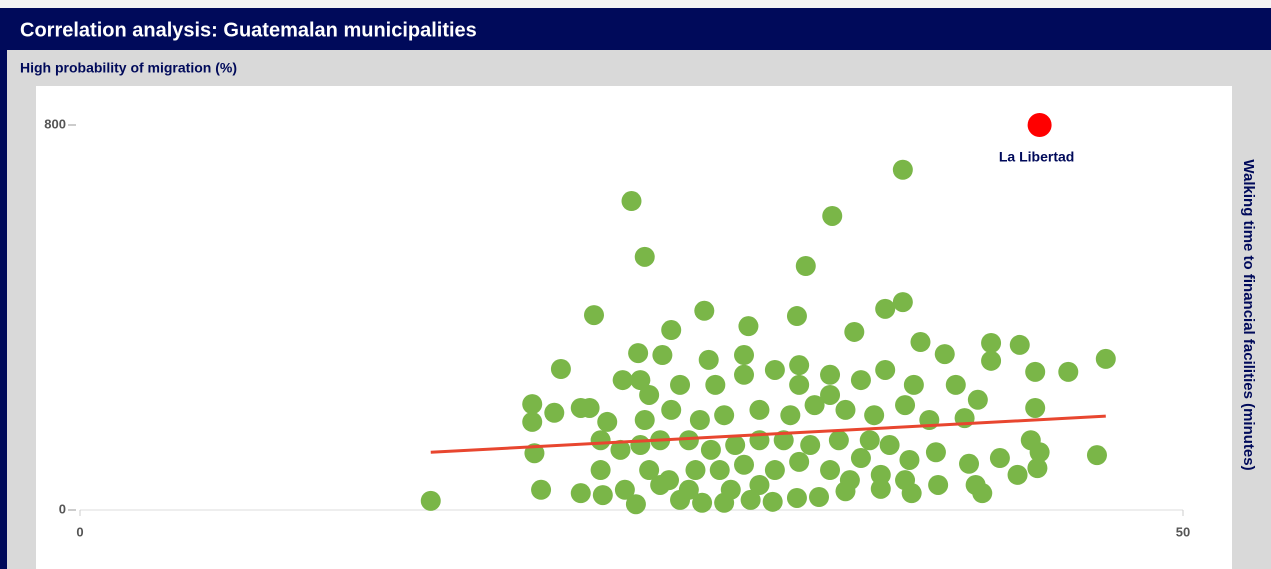 The image size is (1271, 569). I want to click on header-bar, so click(635, 29).